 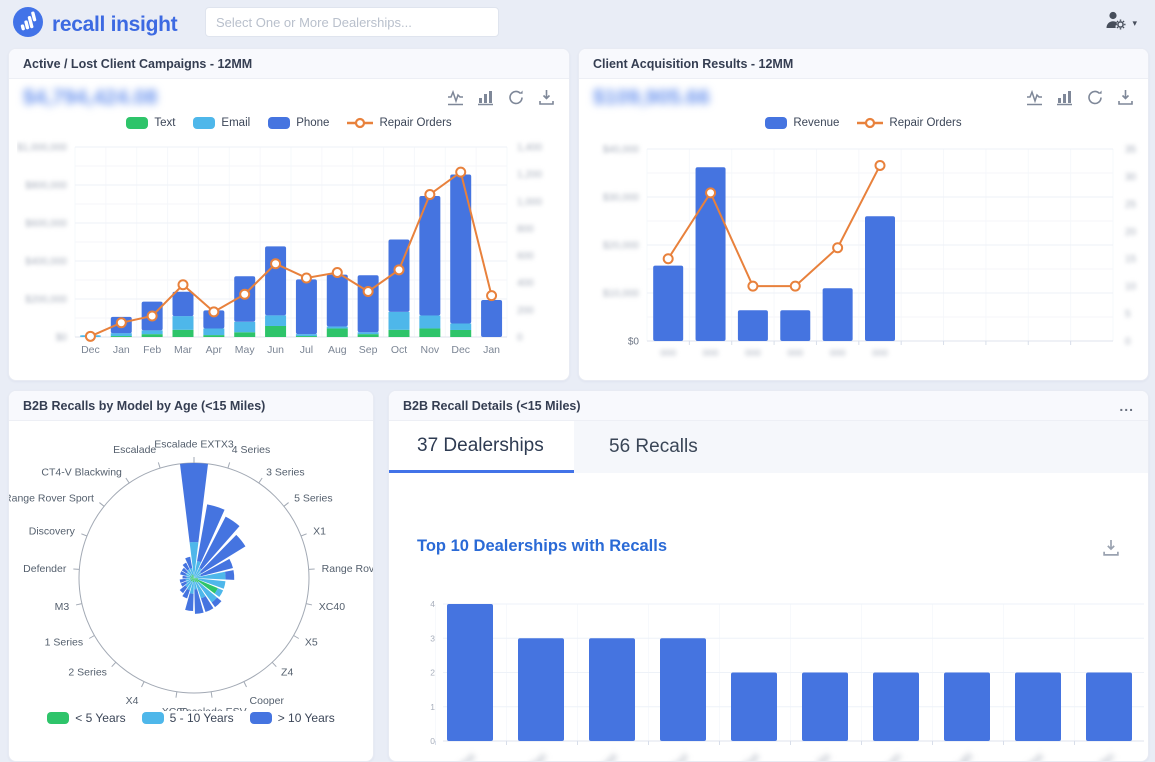 What do you see at coordinates (46, 262) in the screenshot?
I see `svg-text: $400,000` at bounding box center [46, 262].